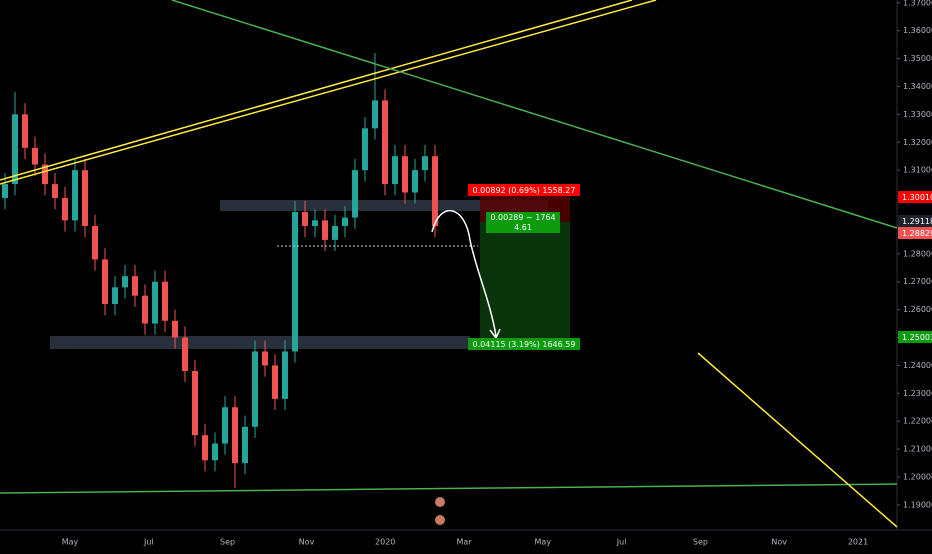 This screenshot has width=932, height=554. I want to click on y-tick-label: 1.26000, so click(917, 309).